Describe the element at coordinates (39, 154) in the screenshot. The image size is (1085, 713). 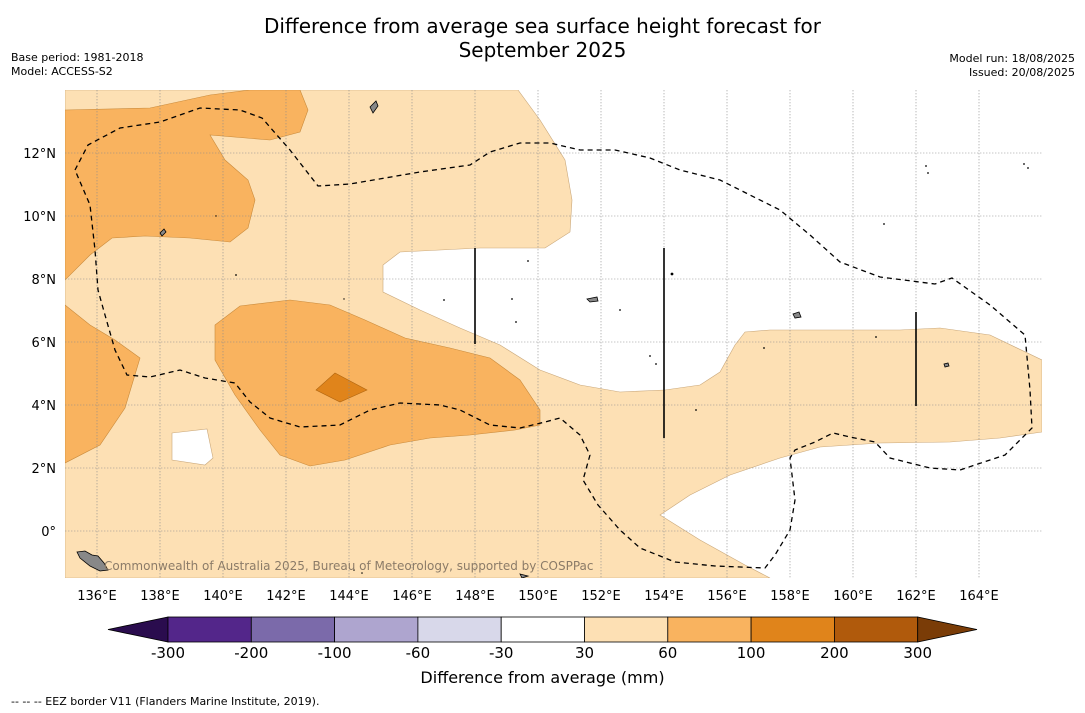
I see `lat-label: 12°N` at that location.